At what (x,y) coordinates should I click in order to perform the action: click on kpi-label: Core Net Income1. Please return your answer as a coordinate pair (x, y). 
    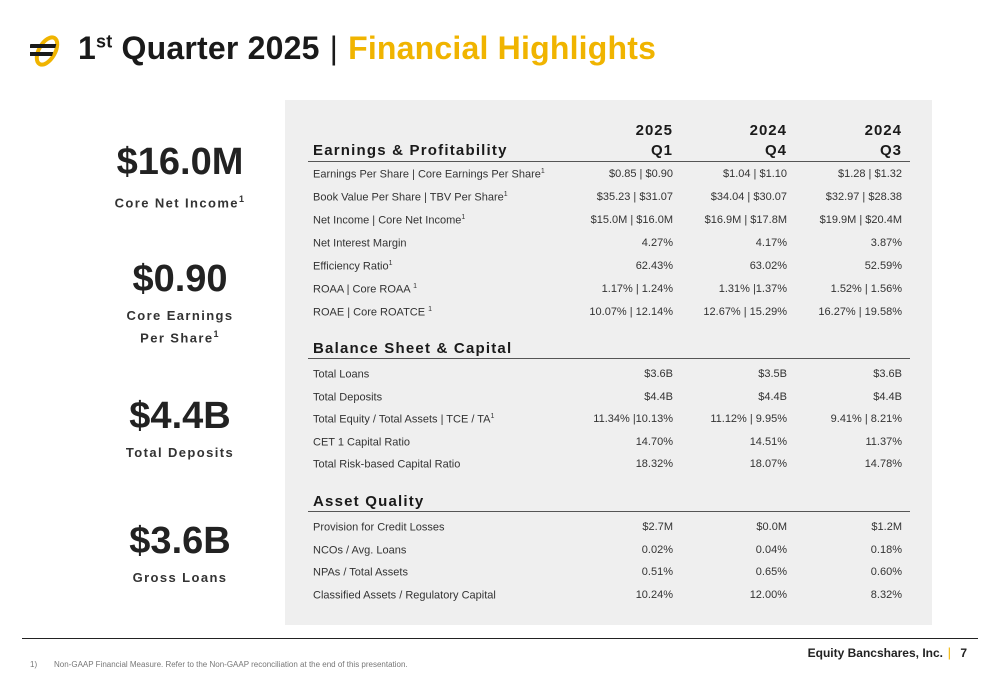
    Looking at the image, I should click on (180, 202).